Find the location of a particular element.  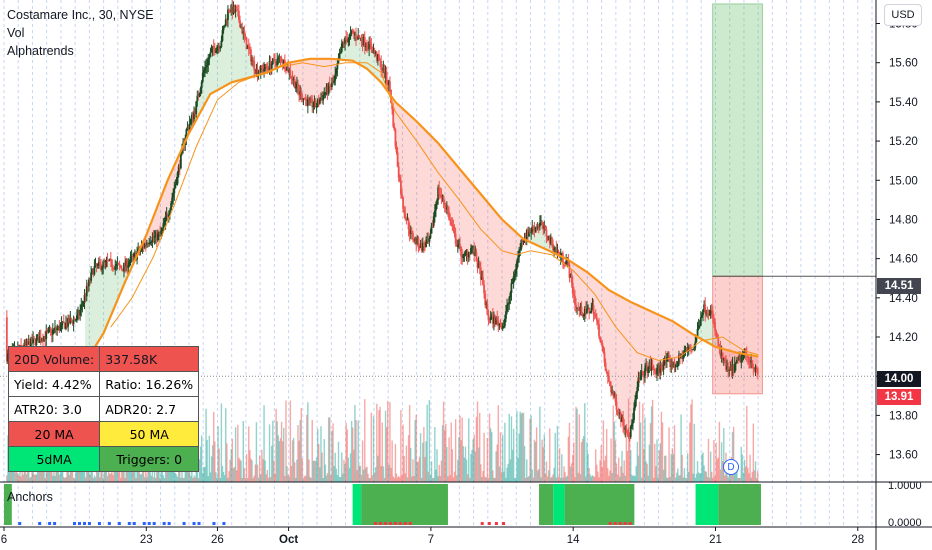

alphatrends-indicator-label: Alphatrends is located at coordinates (40, 51).